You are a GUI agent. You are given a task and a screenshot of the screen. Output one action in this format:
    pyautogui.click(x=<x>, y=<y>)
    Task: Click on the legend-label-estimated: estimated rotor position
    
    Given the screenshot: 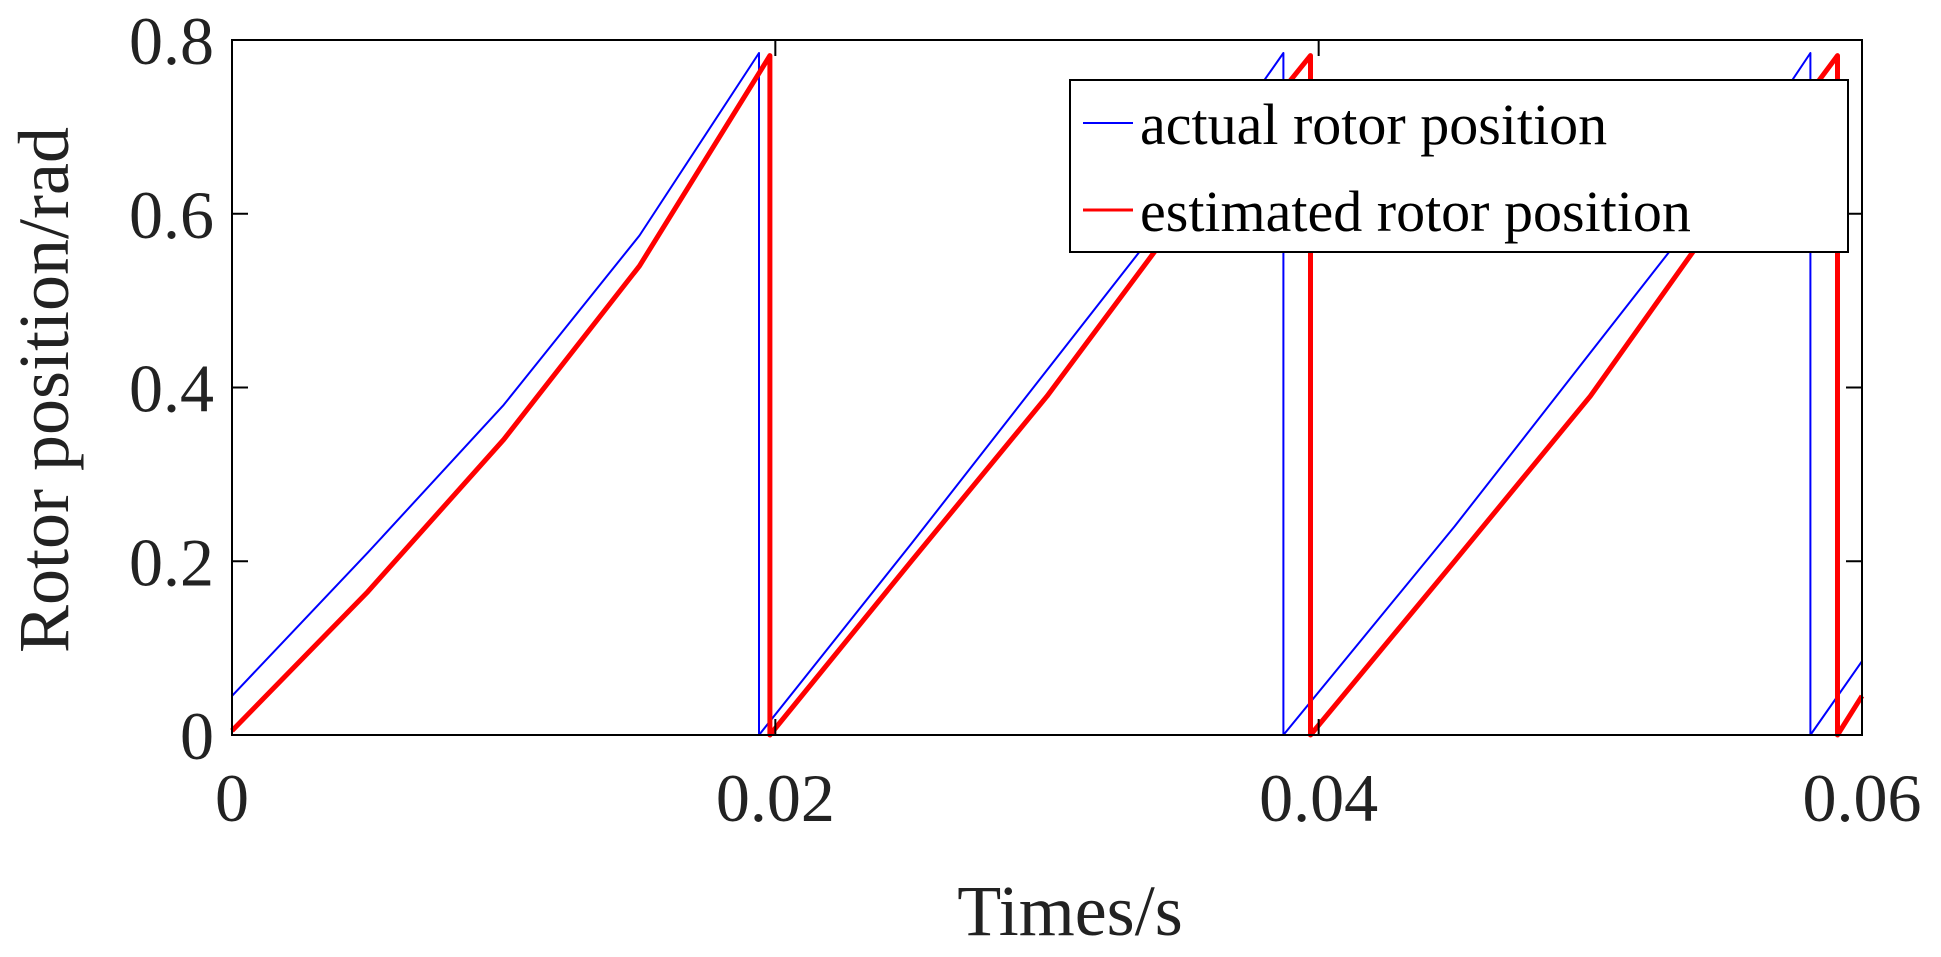 What is the action you would take?
    pyautogui.click(x=1415, y=211)
    